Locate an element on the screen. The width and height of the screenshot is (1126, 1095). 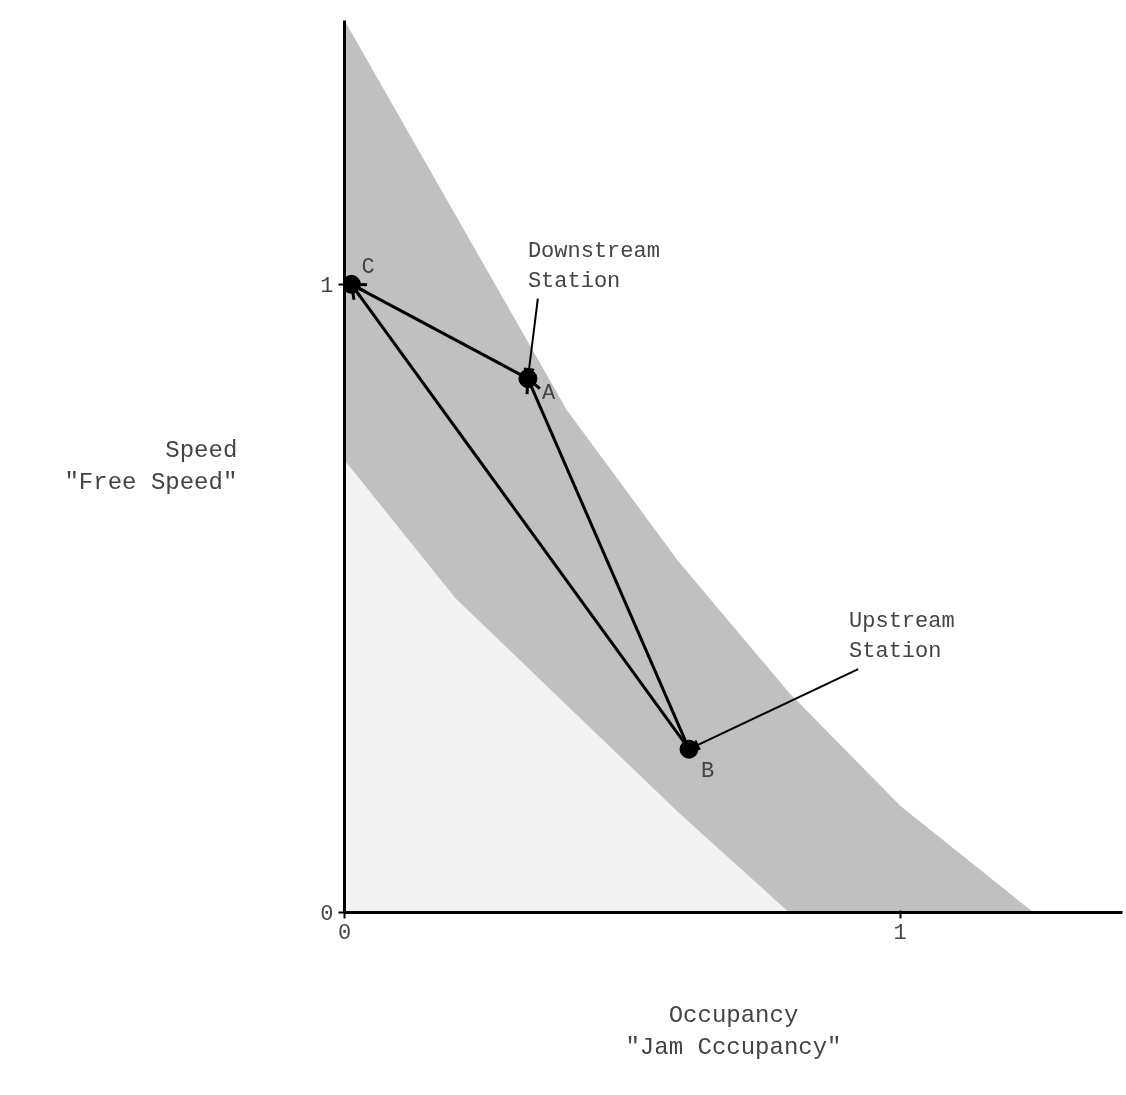
annotation: Upstream Station is located at coordinates (902, 637).